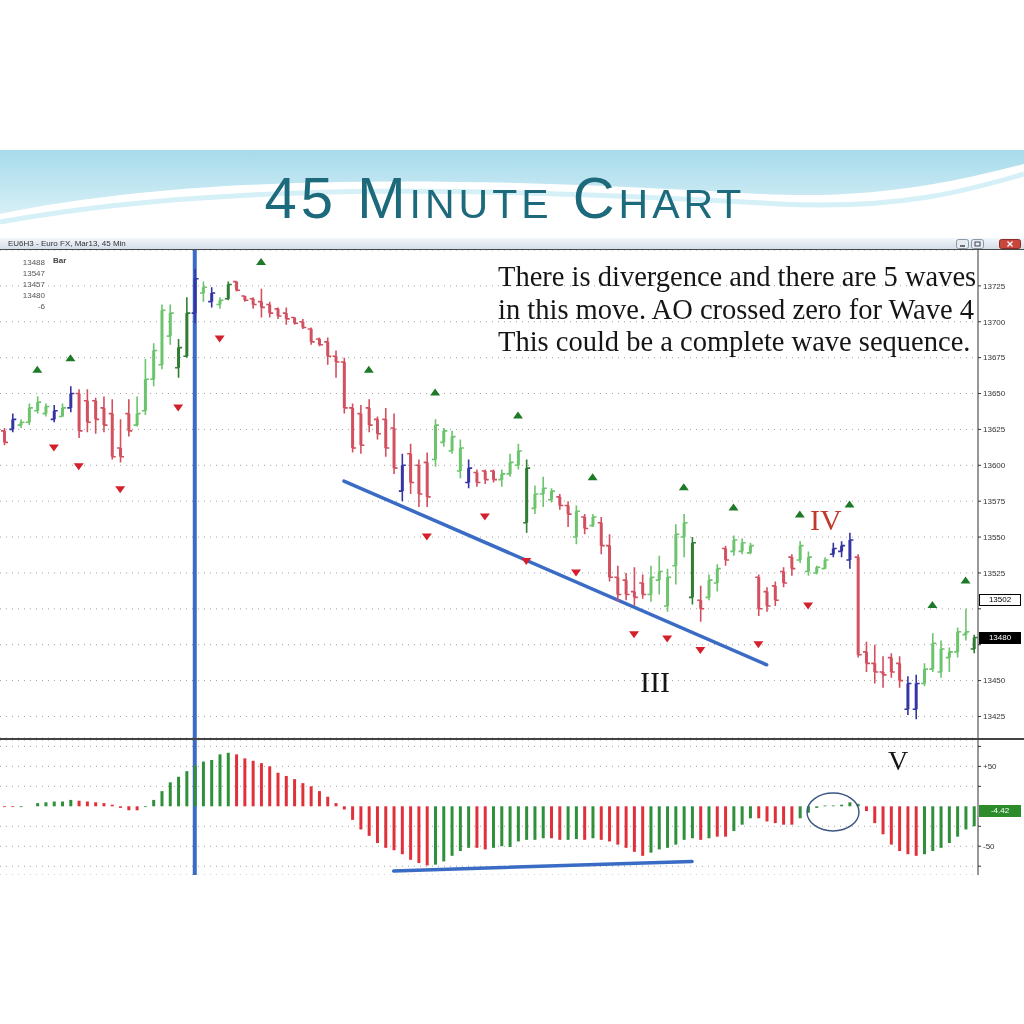 Image resolution: width=1024 pixels, height=1024 pixels. I want to click on y-tick-label: 13600, so click(994, 466).